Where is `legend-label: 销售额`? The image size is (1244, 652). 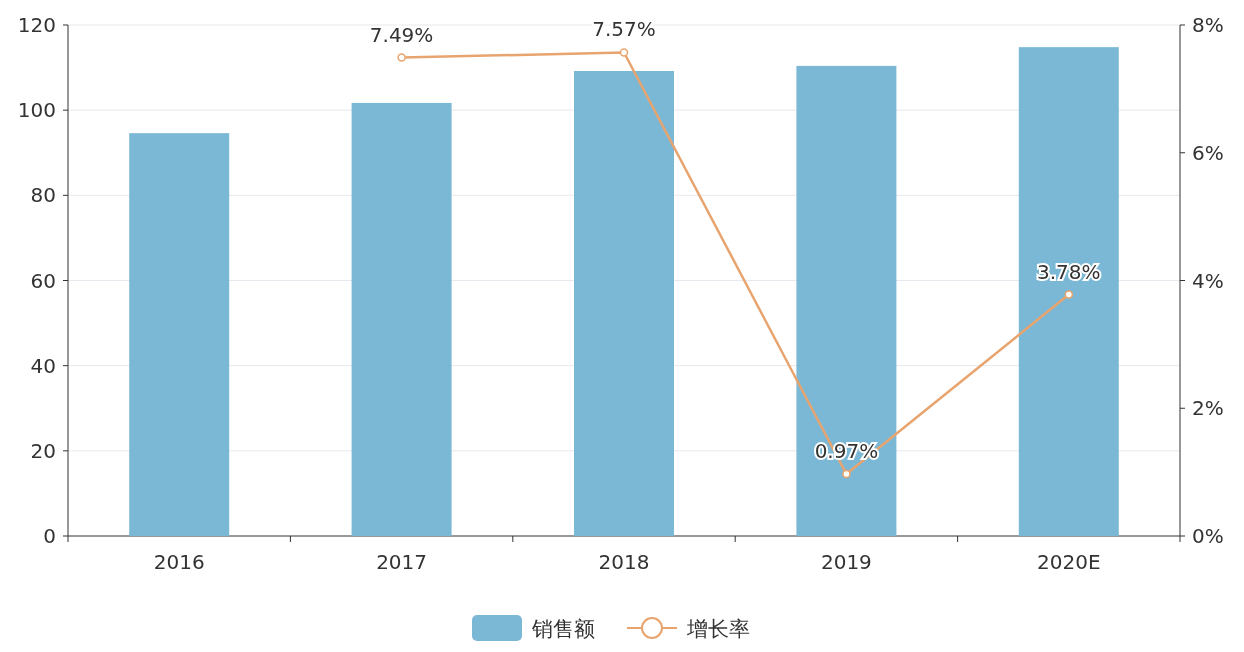 legend-label: 销售额 is located at coordinates (563, 629).